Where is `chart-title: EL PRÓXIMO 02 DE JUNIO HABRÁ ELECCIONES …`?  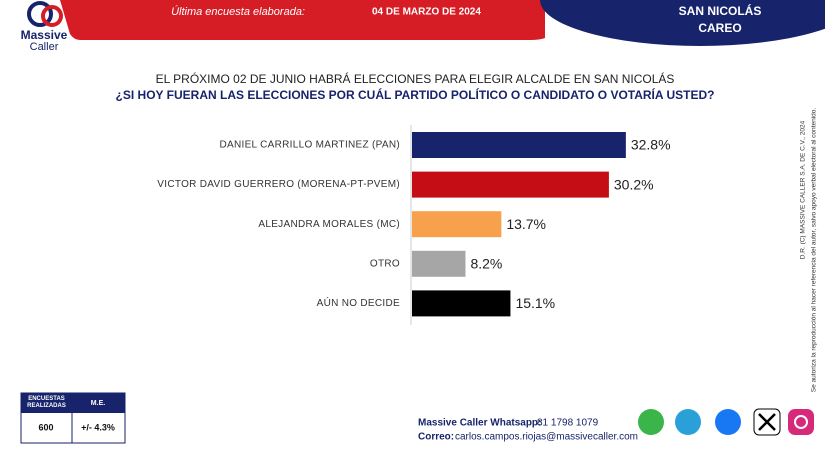 chart-title: EL PRÓXIMO 02 DE JUNIO HABRÁ ELECCIONES … is located at coordinates (415, 78).